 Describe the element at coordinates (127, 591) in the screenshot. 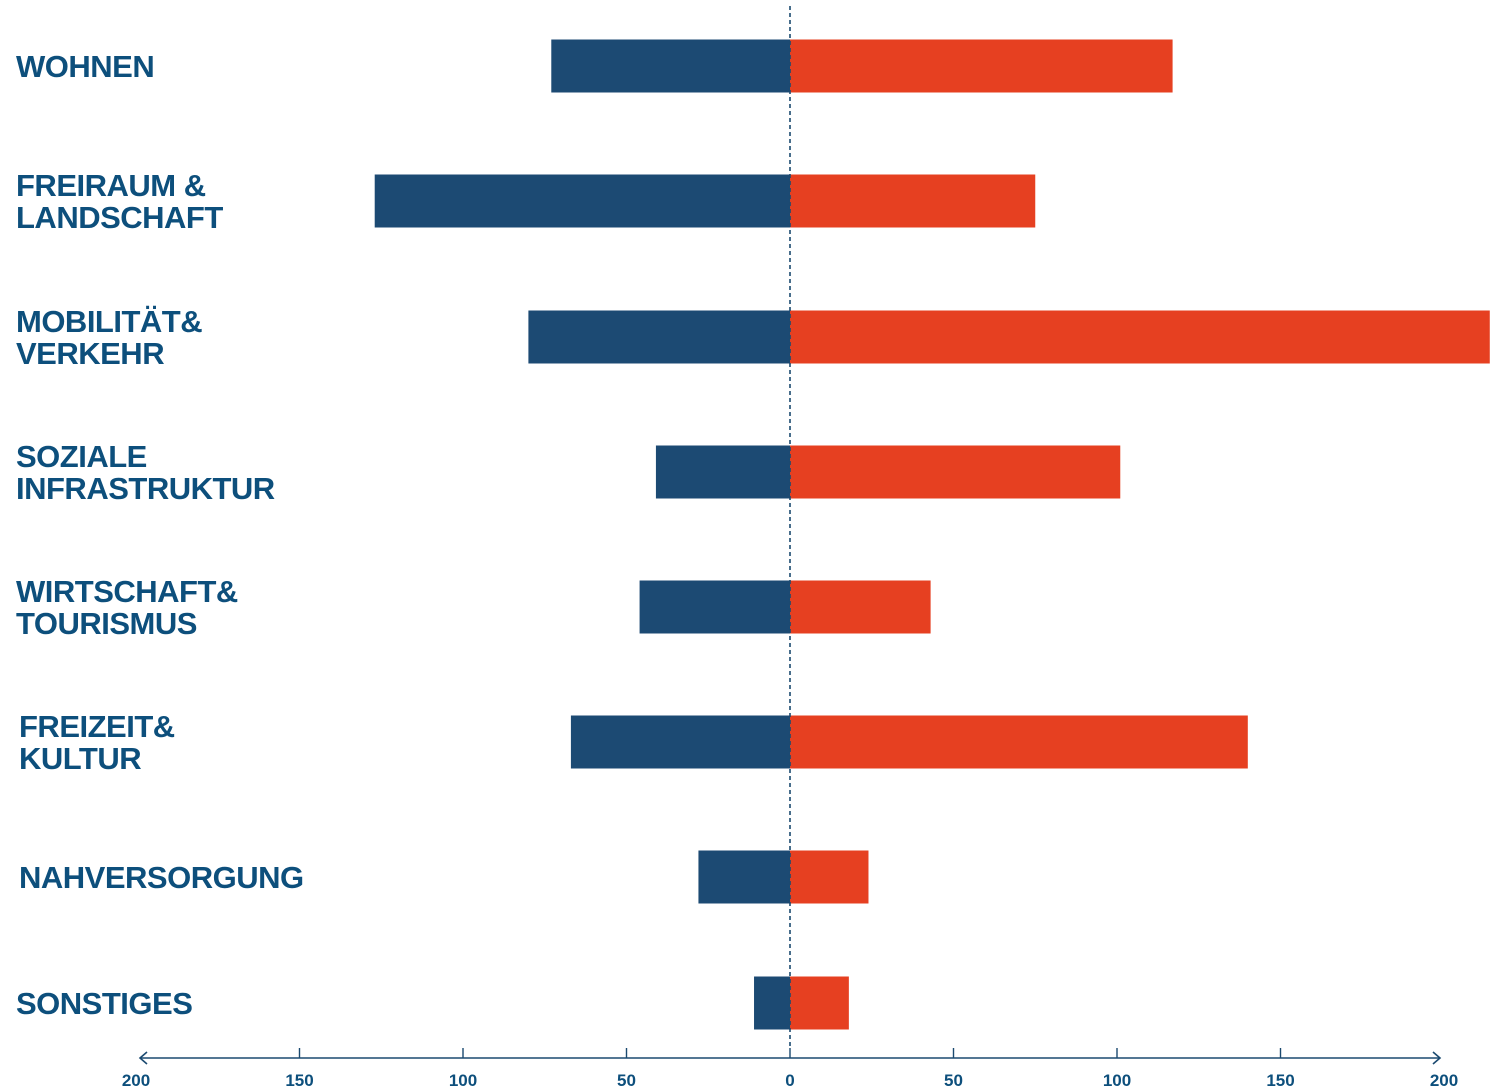

I see `category-label: WIRTSCHAFT&` at that location.